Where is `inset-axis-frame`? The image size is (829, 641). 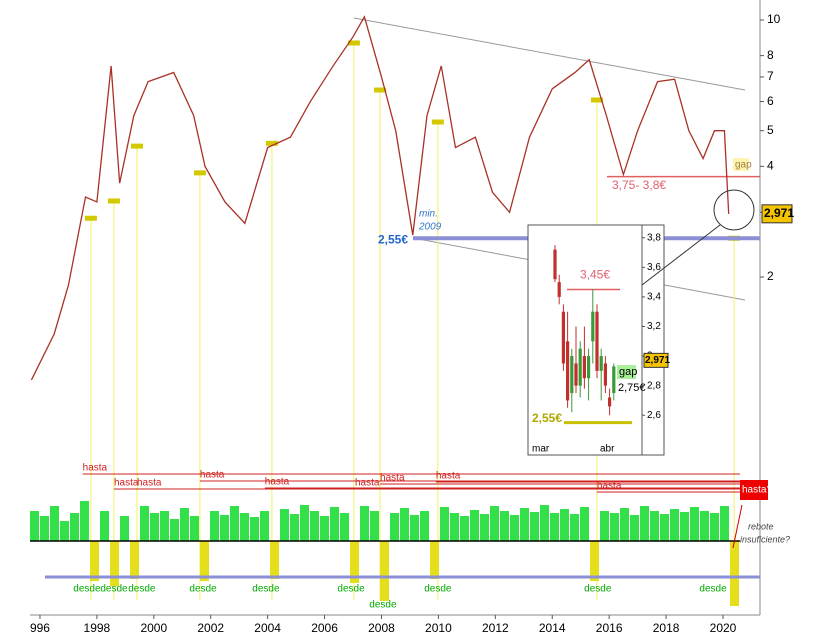
inset-axis-frame is located at coordinates (653, 340).